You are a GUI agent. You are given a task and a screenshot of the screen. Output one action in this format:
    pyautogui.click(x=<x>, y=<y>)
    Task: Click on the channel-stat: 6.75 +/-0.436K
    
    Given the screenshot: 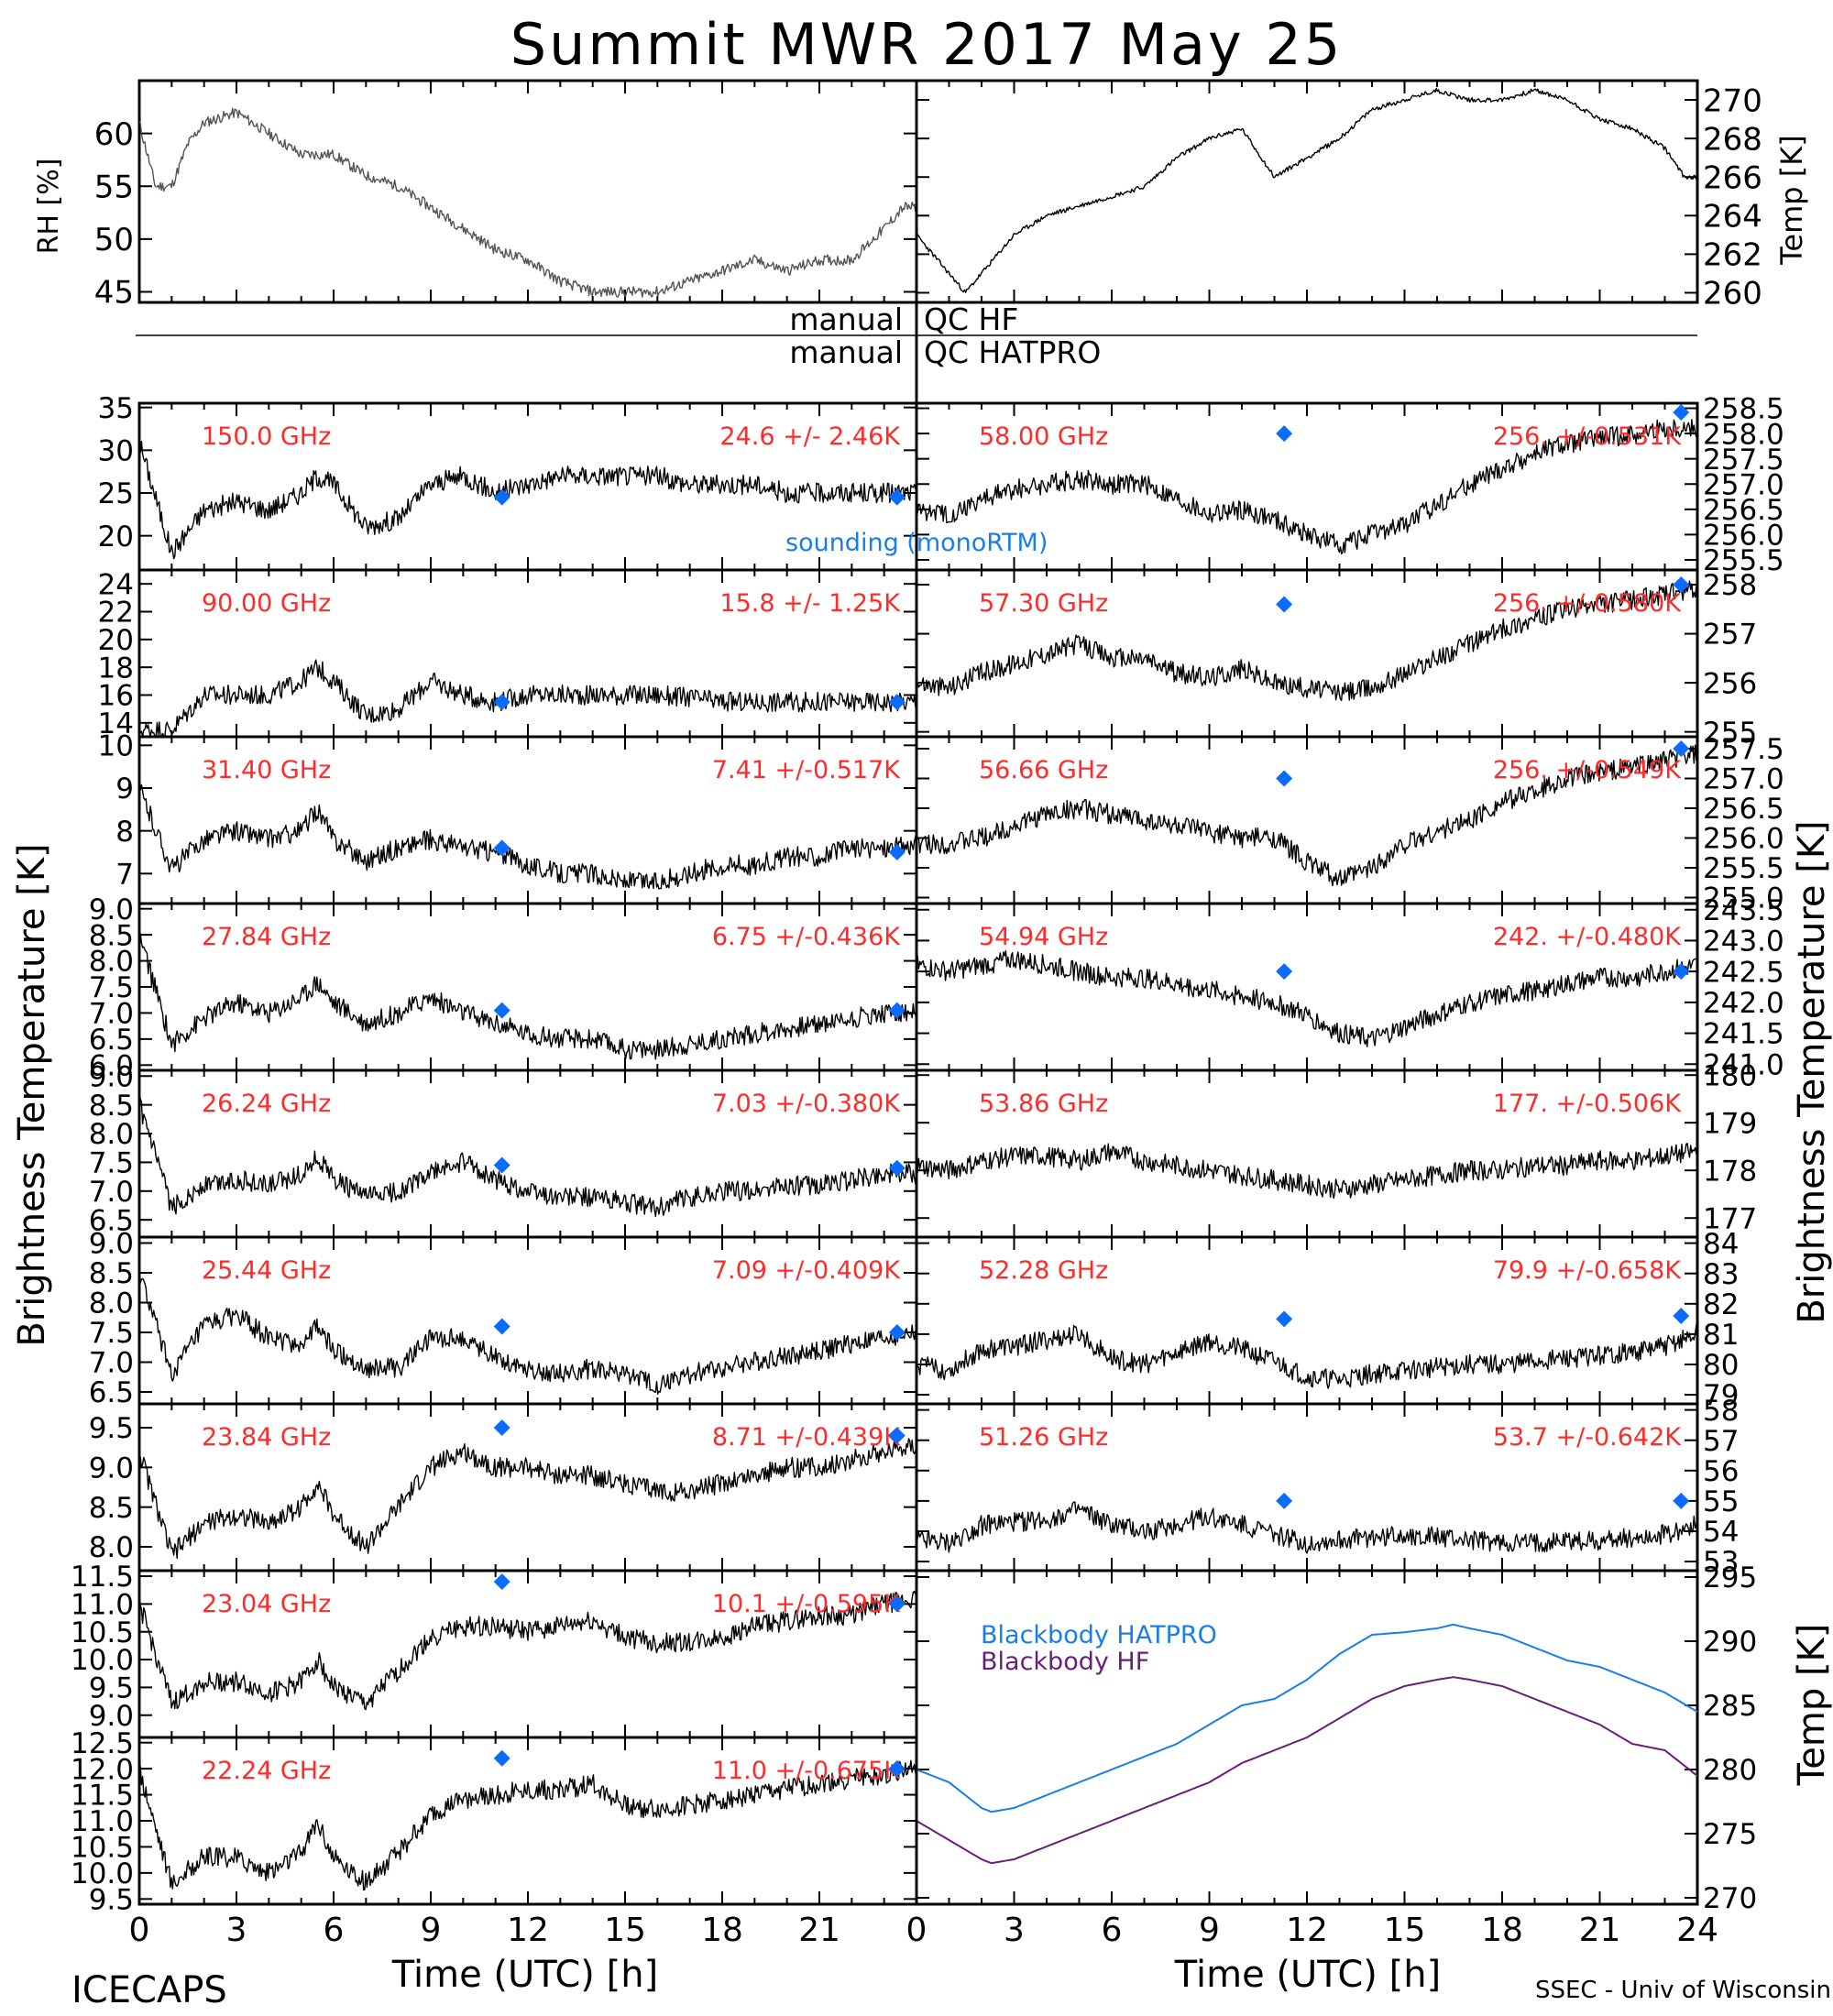 What is the action you would take?
    pyautogui.click(x=806, y=937)
    